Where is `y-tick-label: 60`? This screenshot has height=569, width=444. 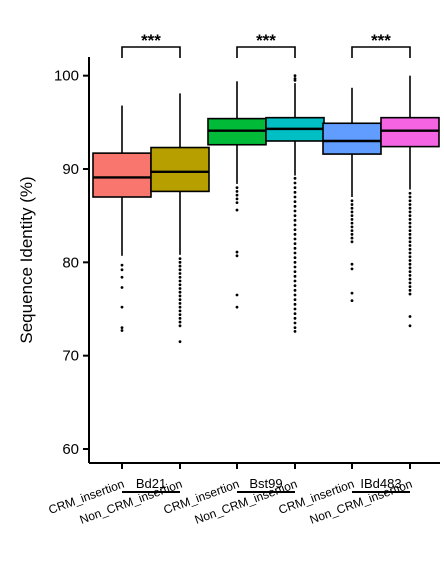 y-tick-label: 60 is located at coordinates (70, 449).